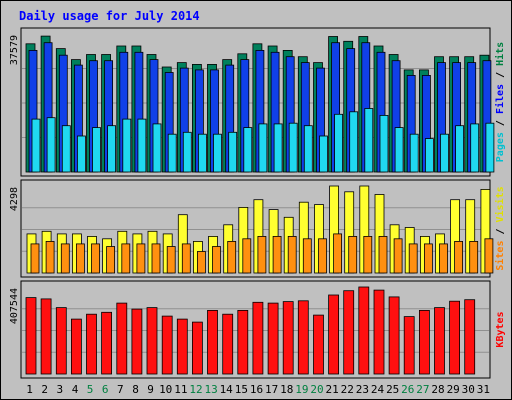 Image resolution: width=512 pixels, height=400 pixels. I want to click on panel-hits-max-label: 37579, so click(14, 50).